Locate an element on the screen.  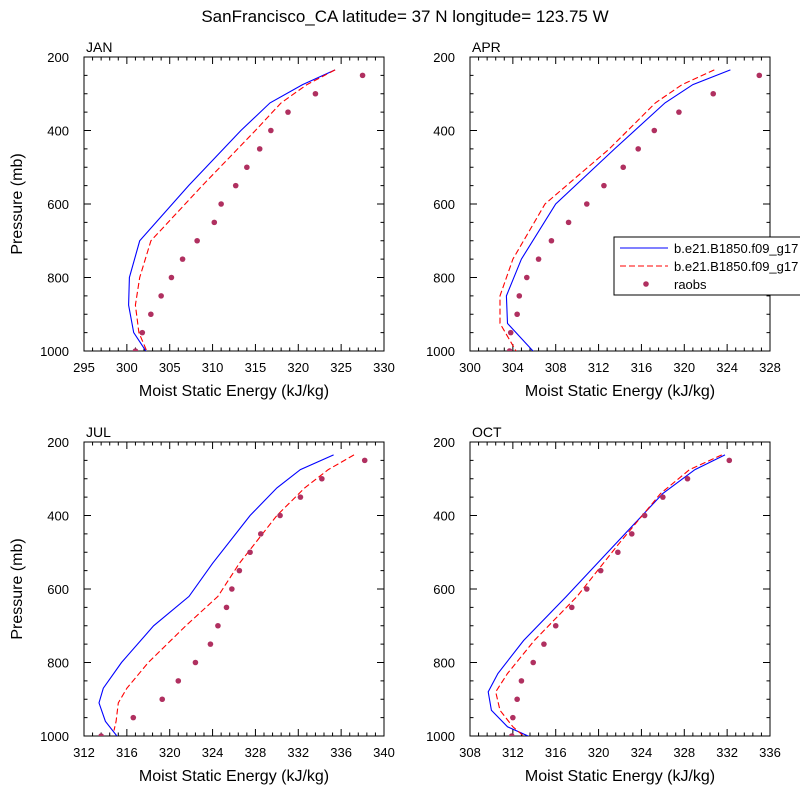
x-tick-label: 308 is located at coordinates (470, 752).